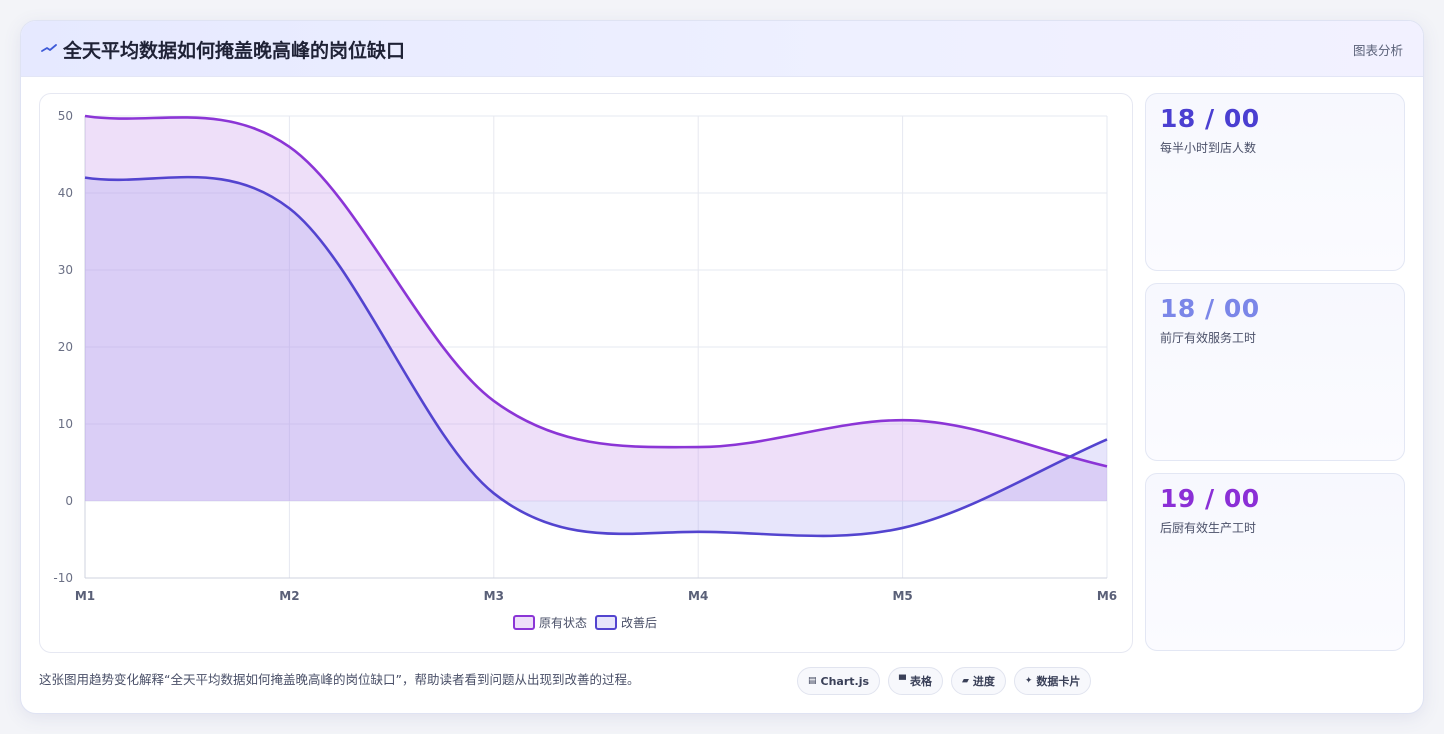 The image size is (1444, 734). What do you see at coordinates (69, 501) in the screenshot?
I see `y-tick-label: 0` at bounding box center [69, 501].